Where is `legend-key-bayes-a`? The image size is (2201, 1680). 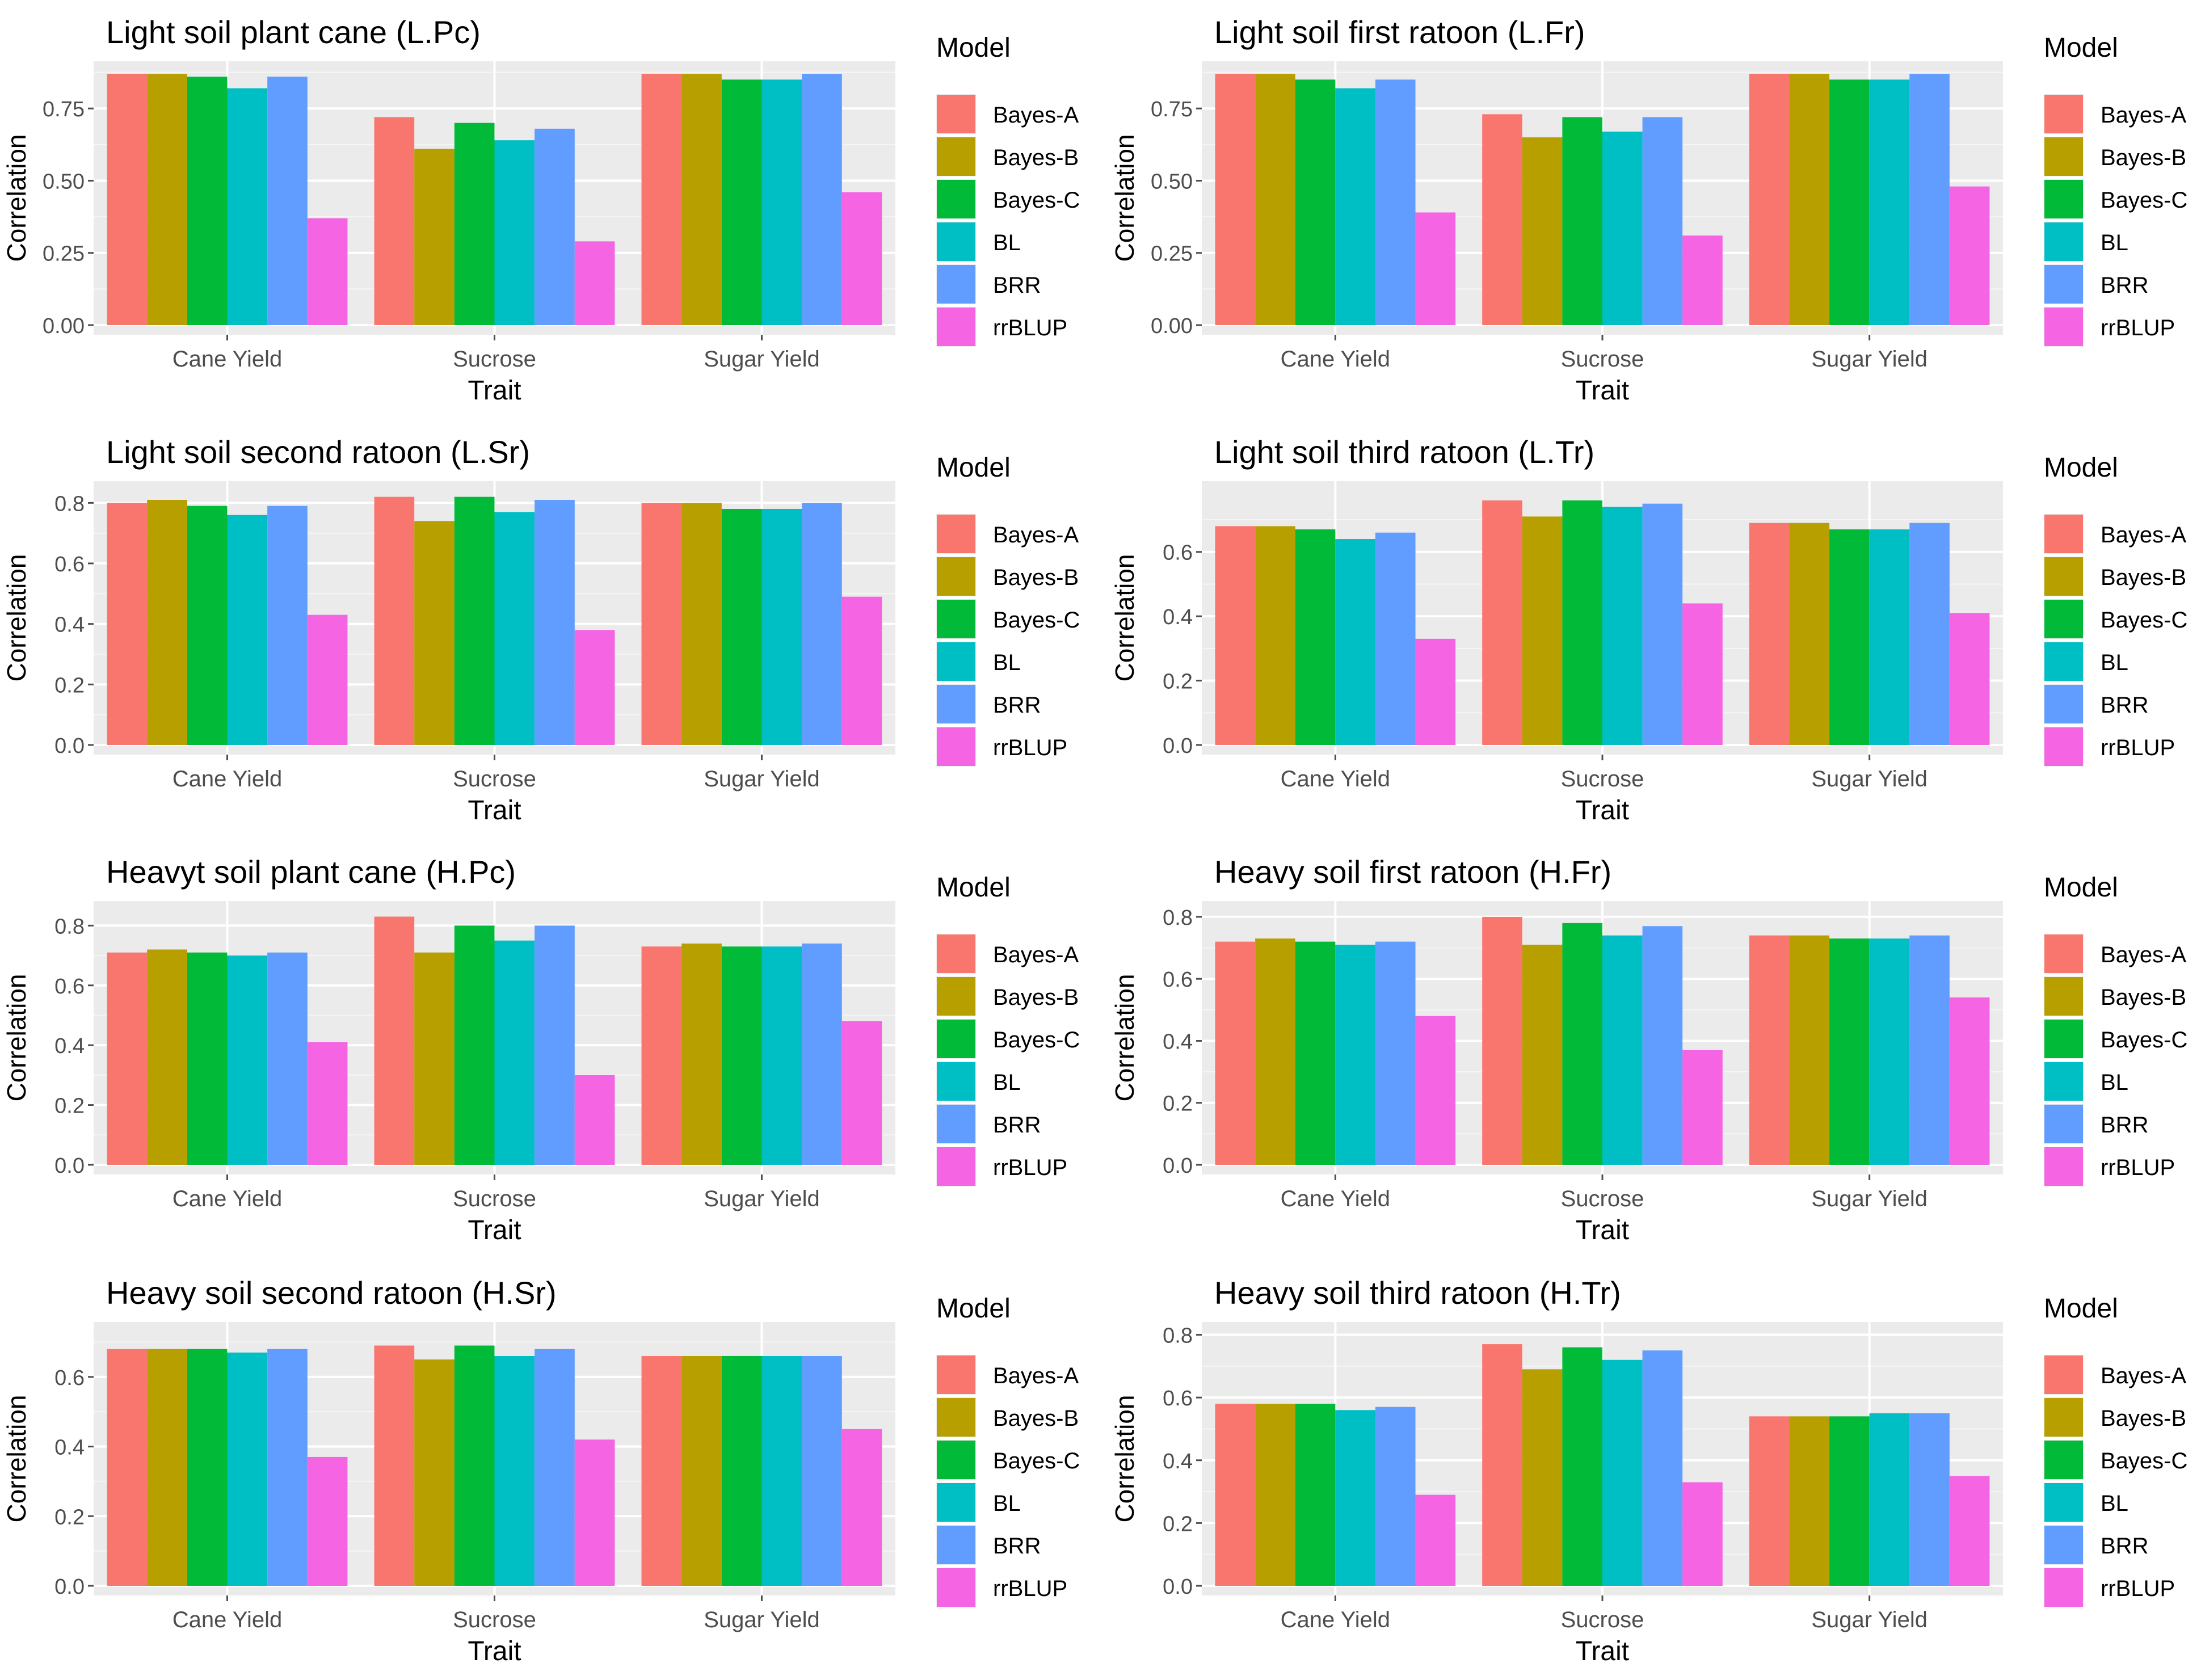
legend-key-bayes-a is located at coordinates (2063, 1375).